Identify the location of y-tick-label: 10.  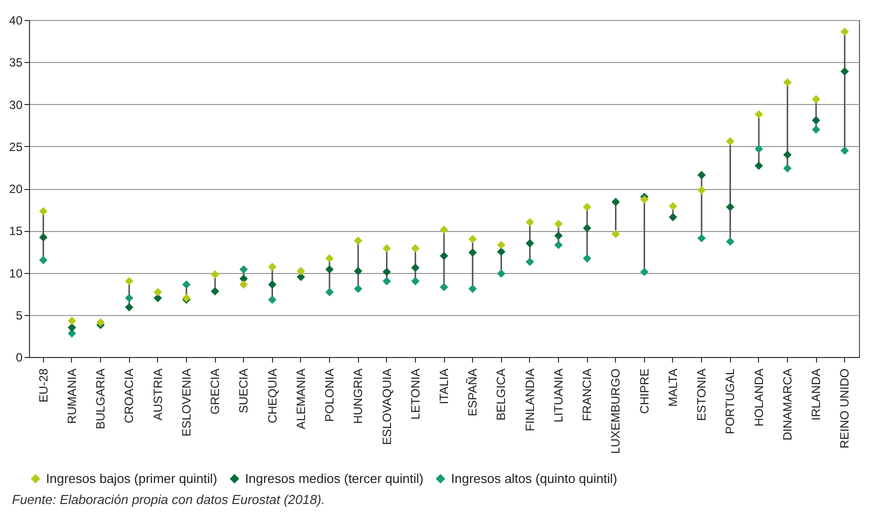
(16, 273).